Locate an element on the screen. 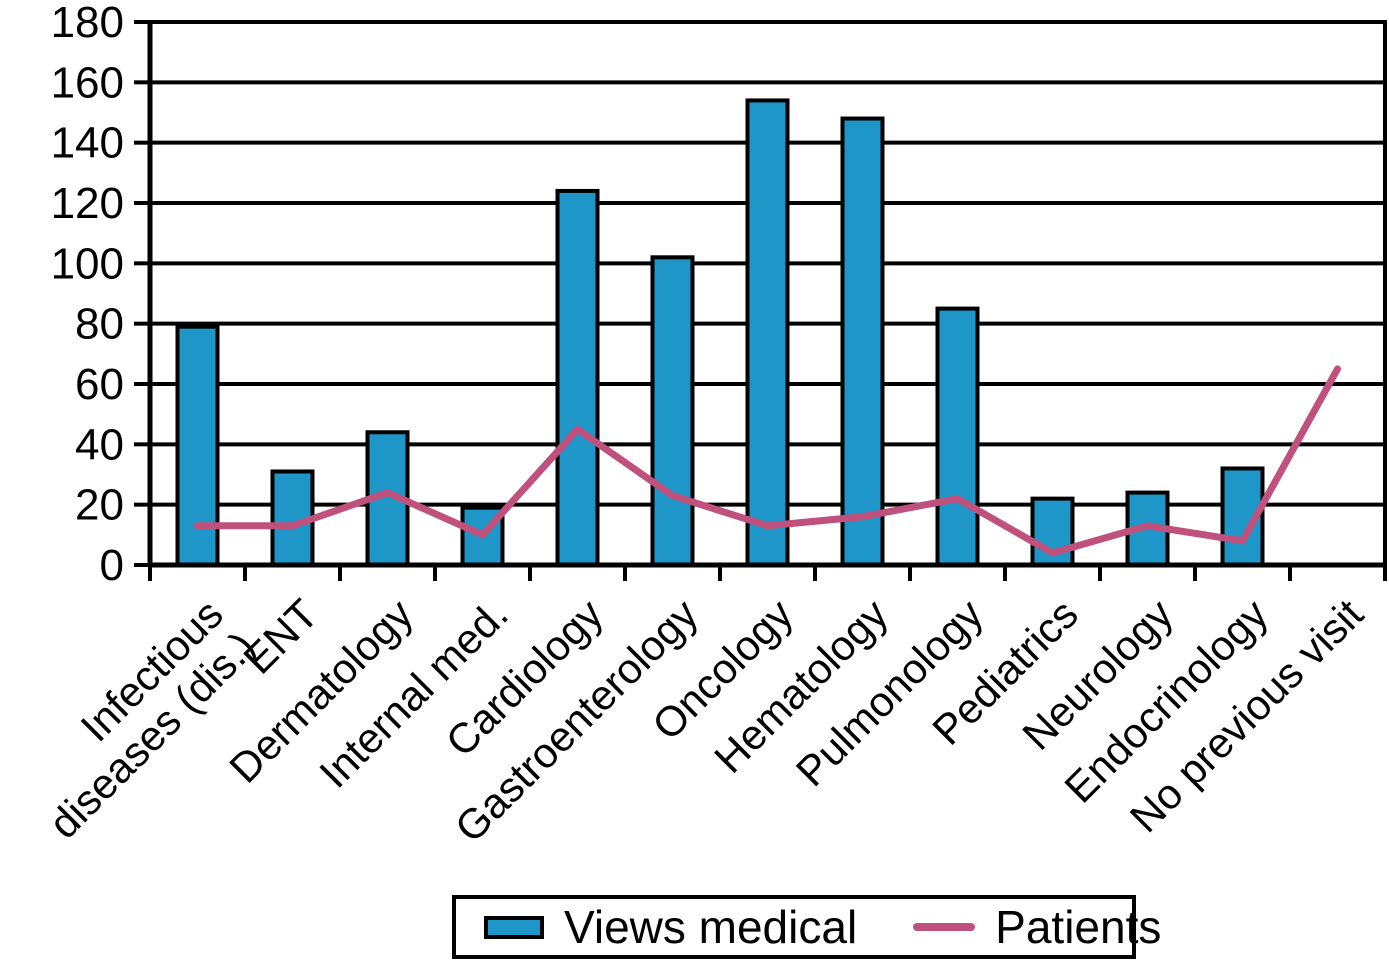 The image size is (1389, 962). legend: Views medical Patients is located at coordinates (806, 927).